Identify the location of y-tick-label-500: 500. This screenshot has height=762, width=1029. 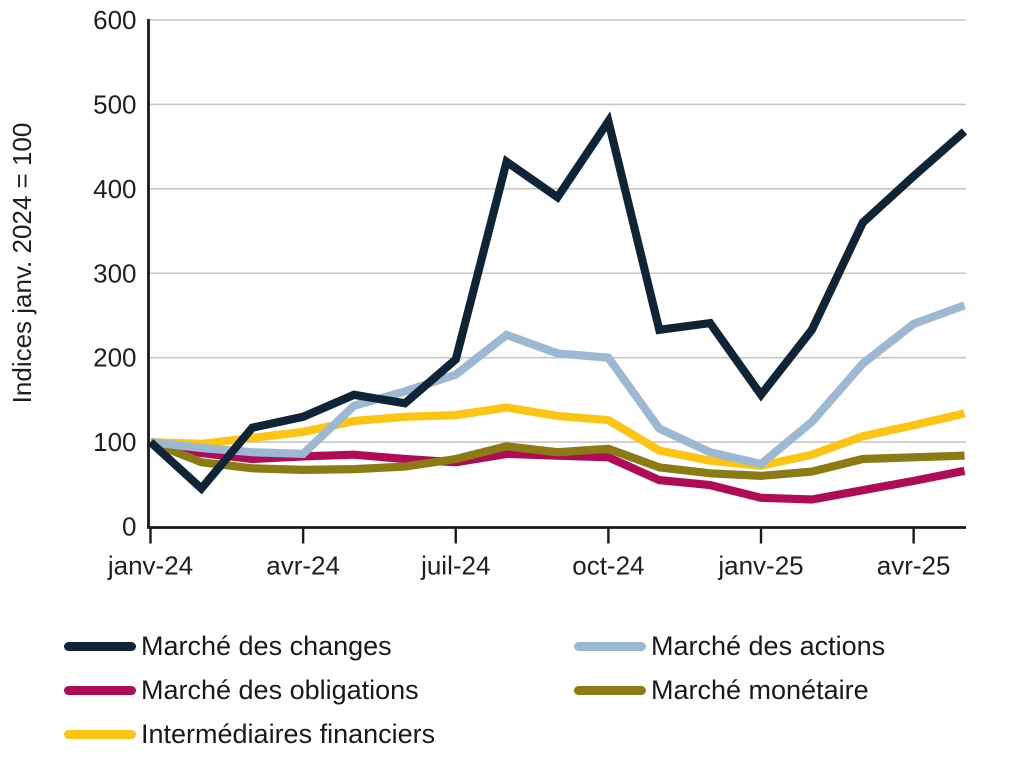
(114, 104).